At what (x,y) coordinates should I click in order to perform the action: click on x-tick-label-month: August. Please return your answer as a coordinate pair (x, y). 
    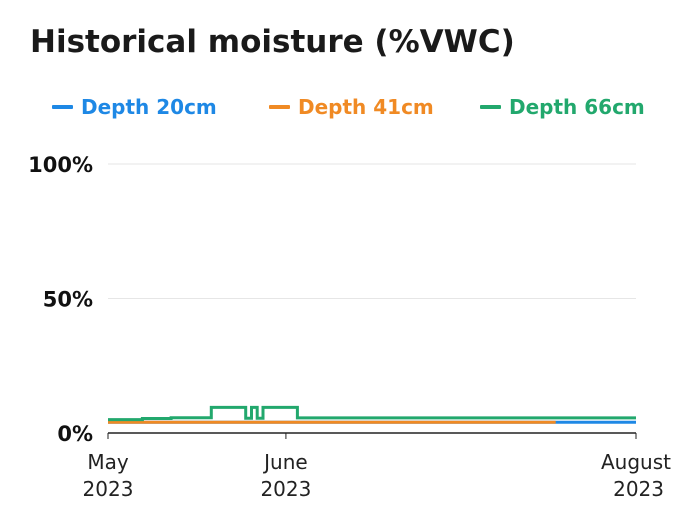
    Looking at the image, I should click on (636, 462).